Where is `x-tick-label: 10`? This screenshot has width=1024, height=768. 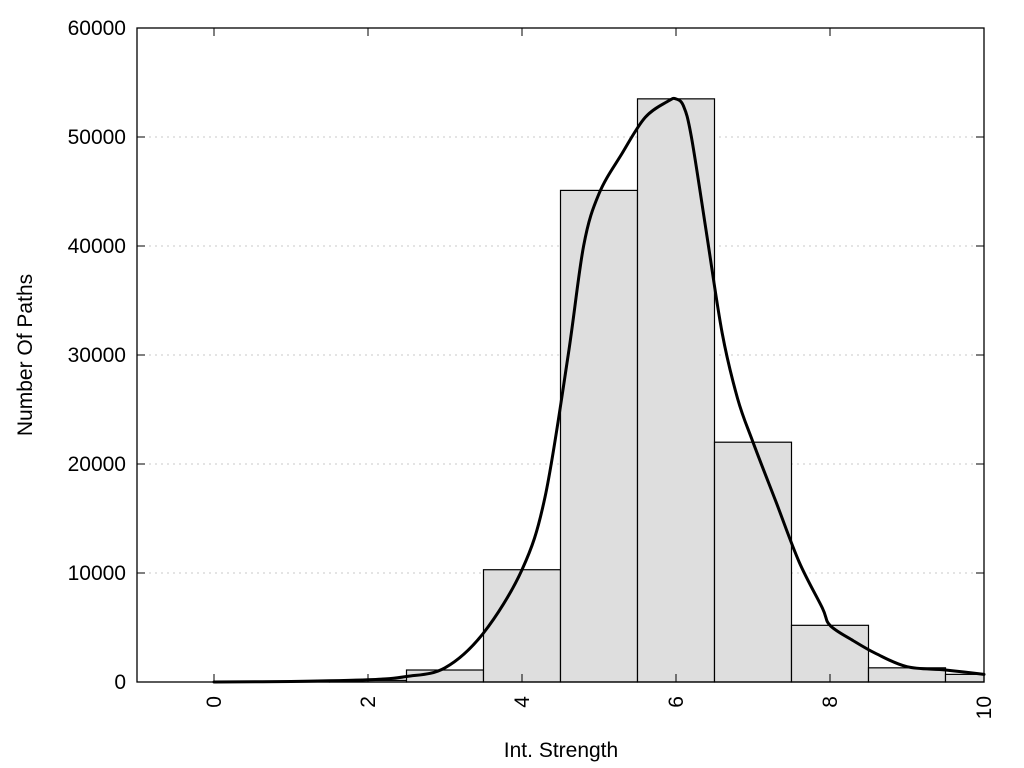
x-tick-label: 10 is located at coordinates (984, 707).